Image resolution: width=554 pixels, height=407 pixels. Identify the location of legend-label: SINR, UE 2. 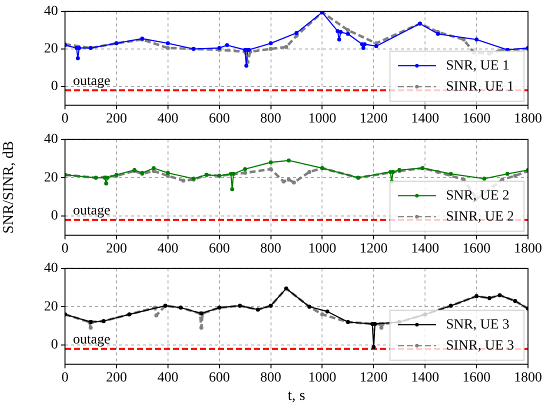
(480, 216).